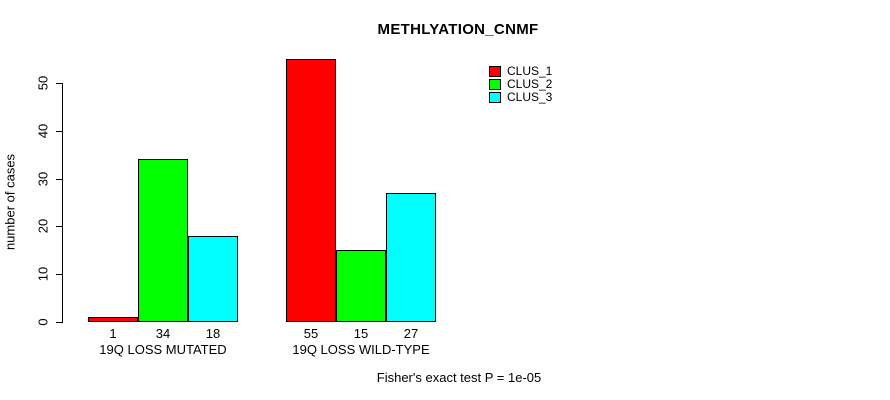  What do you see at coordinates (530, 84) in the screenshot?
I see `legend-label: CLUS_2` at bounding box center [530, 84].